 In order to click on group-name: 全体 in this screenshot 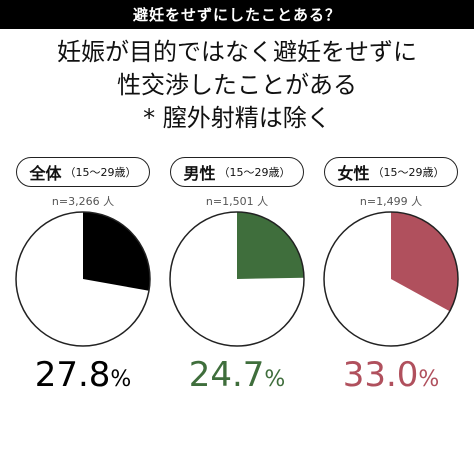, I will do `click(45, 173)`.